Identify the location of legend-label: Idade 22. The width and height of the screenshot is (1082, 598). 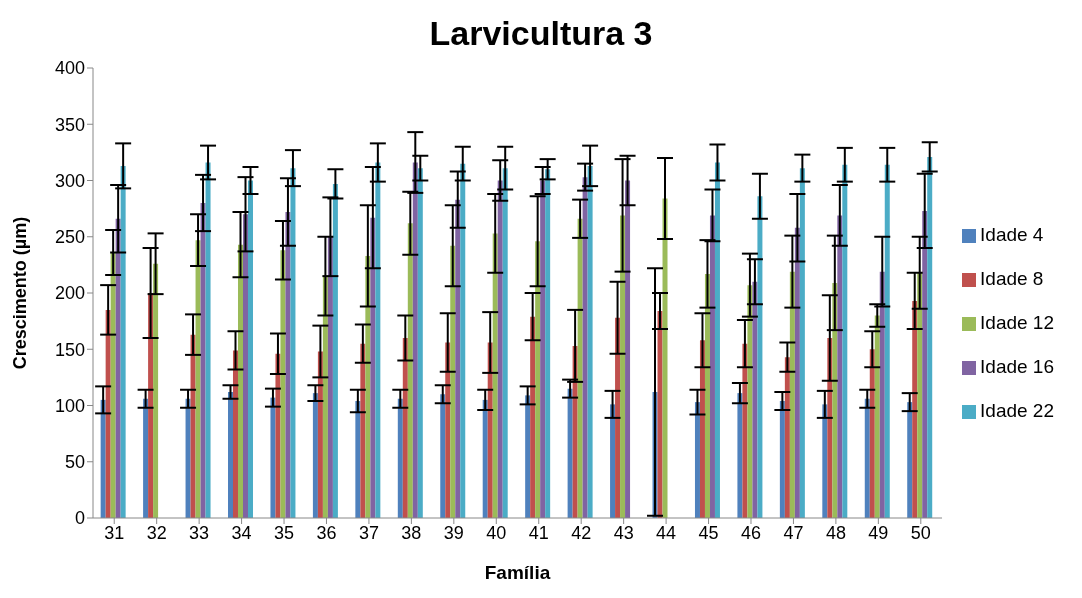
(1017, 410).